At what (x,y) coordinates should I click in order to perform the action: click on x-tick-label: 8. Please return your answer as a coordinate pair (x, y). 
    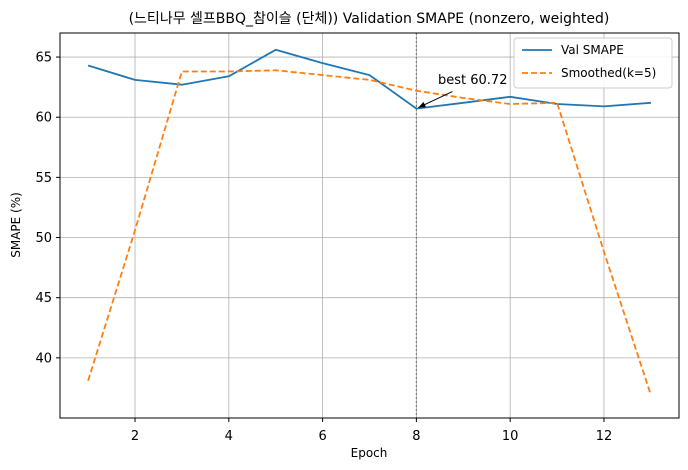
    Looking at the image, I should click on (416, 436).